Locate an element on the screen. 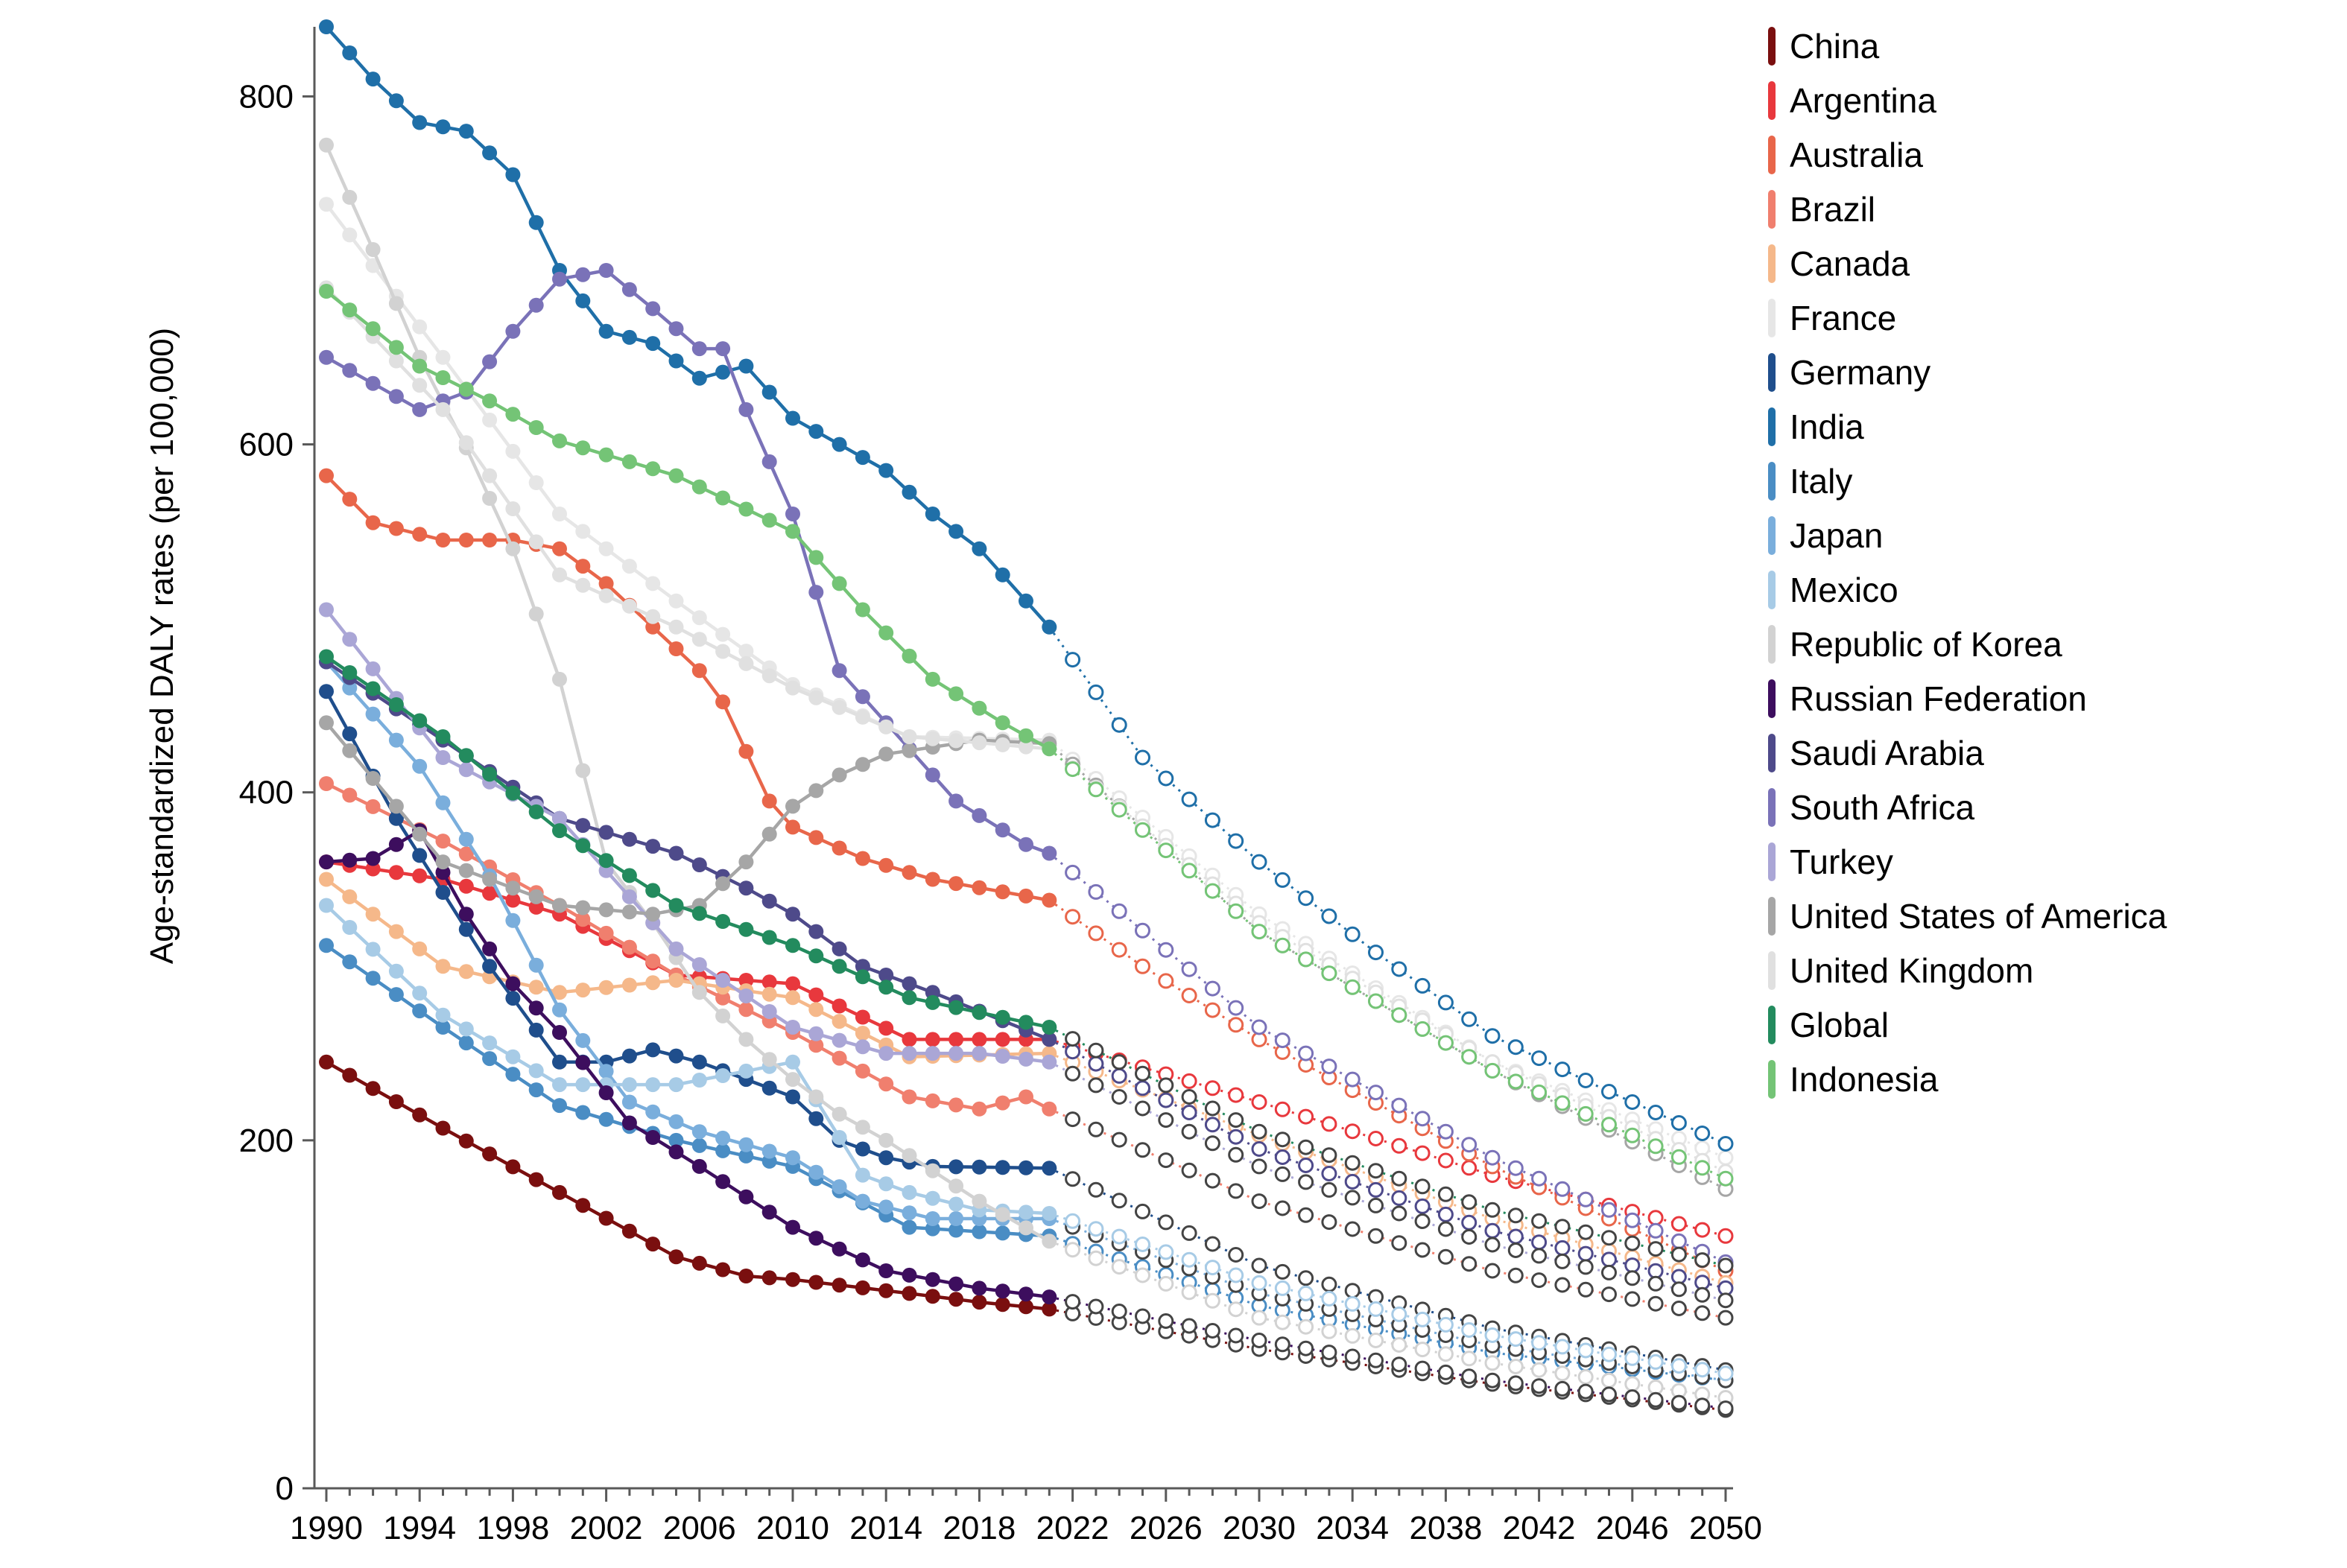 This screenshot has width=2347, height=1568. point-china-2003 is located at coordinates (629, 1231).